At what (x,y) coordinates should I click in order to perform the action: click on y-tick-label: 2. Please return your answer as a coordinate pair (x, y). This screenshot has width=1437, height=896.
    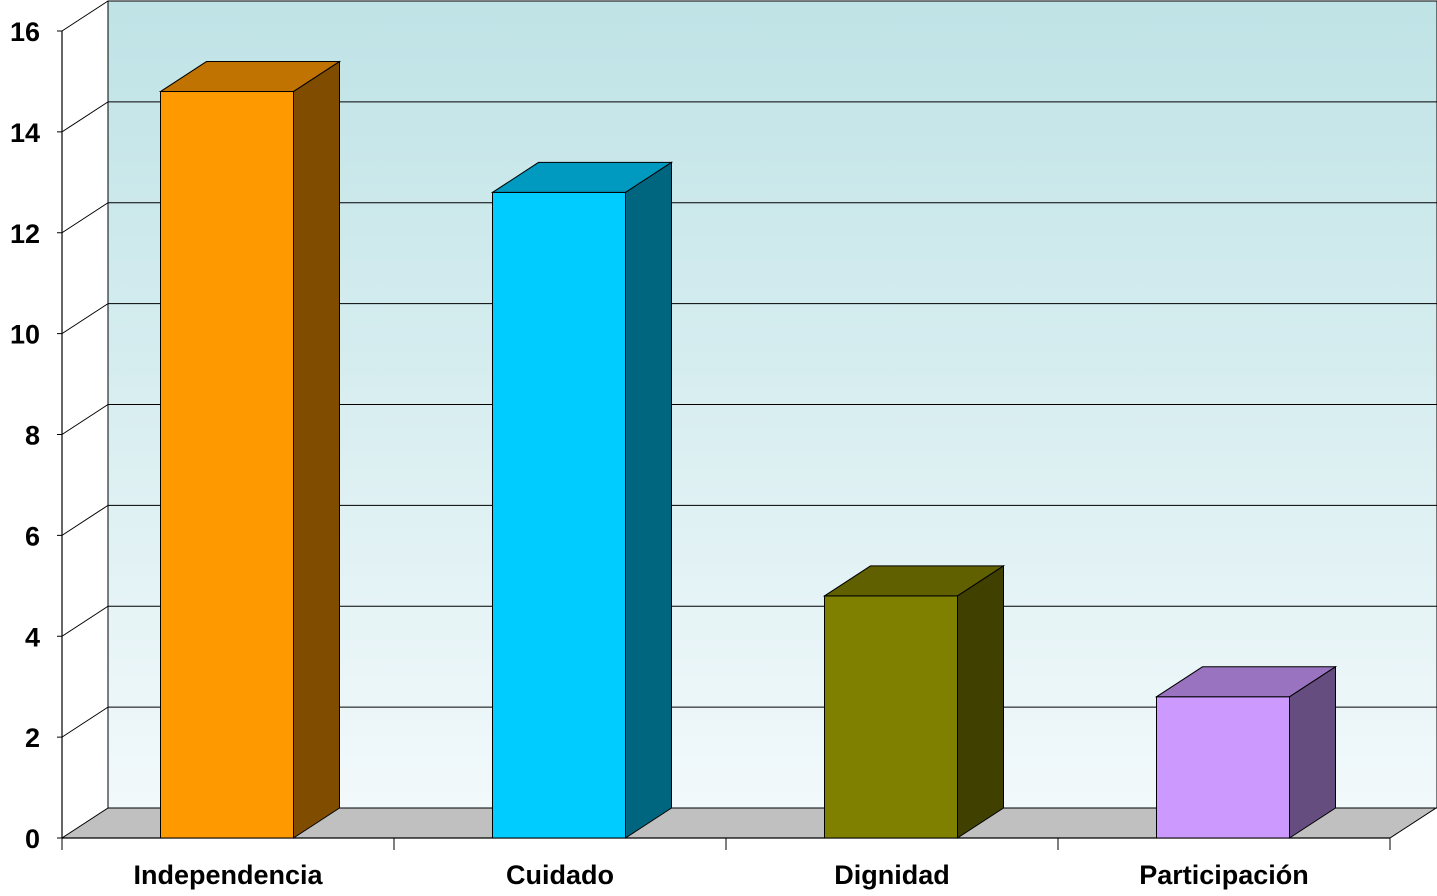
    Looking at the image, I should click on (32, 738).